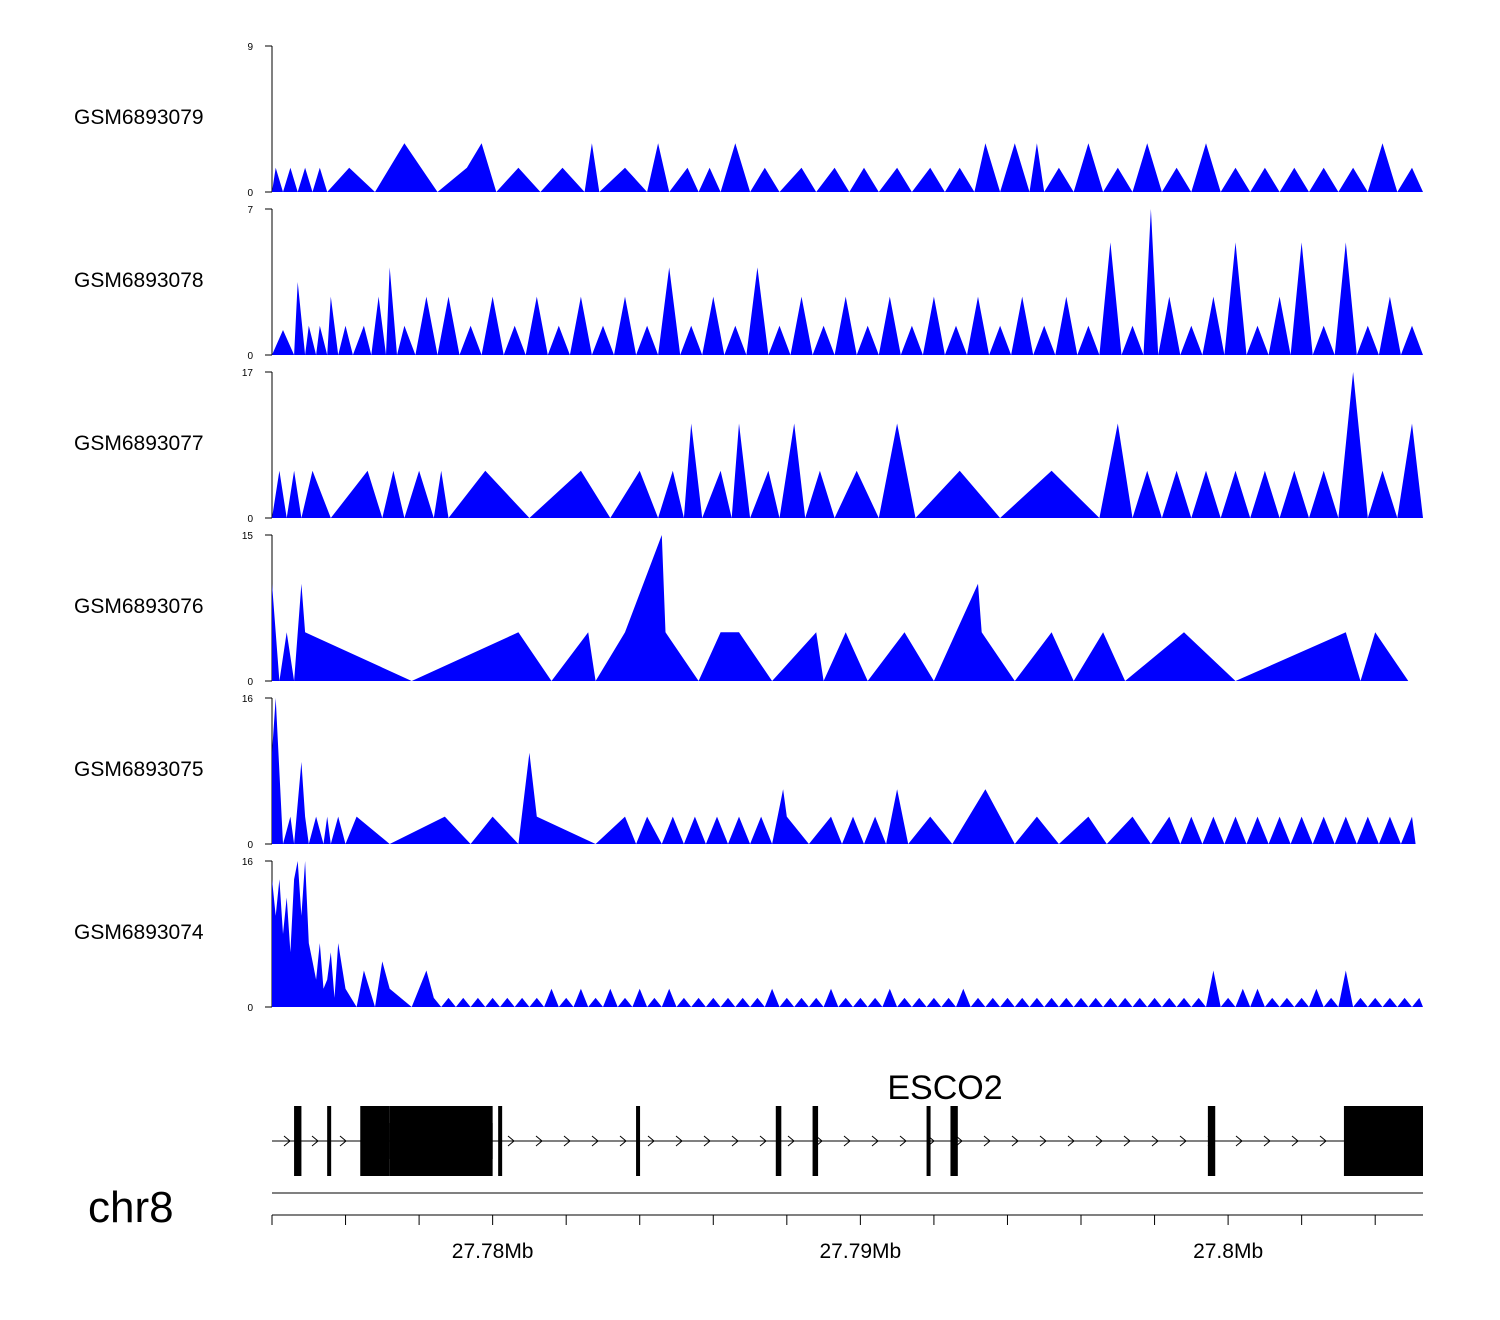  I want to click on axis-tick-label: 27.79Mb, so click(861, 1251).